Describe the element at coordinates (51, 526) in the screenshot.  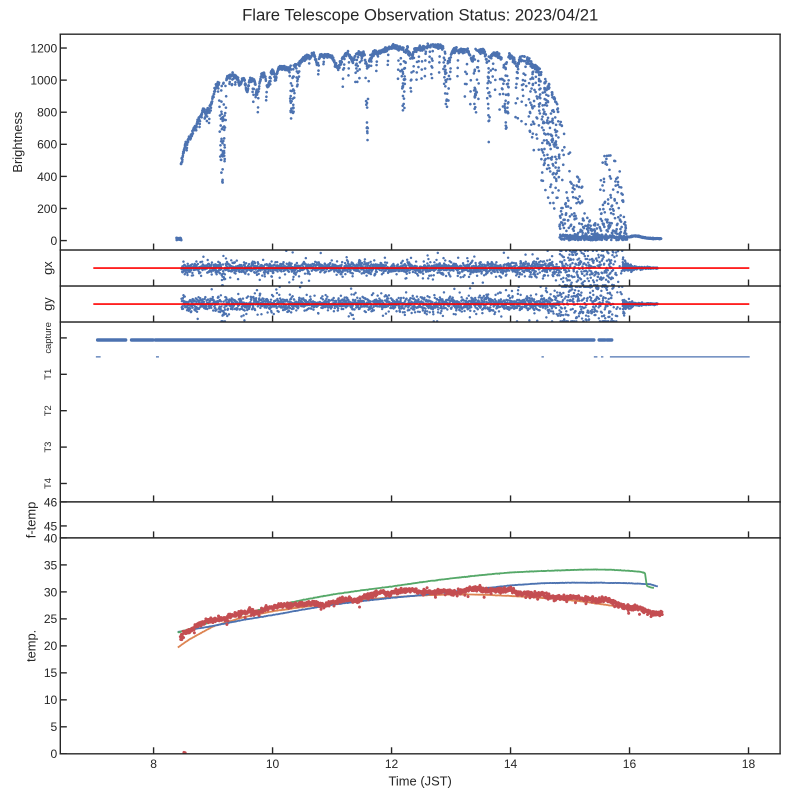
I see `svg-text: 45` at that location.